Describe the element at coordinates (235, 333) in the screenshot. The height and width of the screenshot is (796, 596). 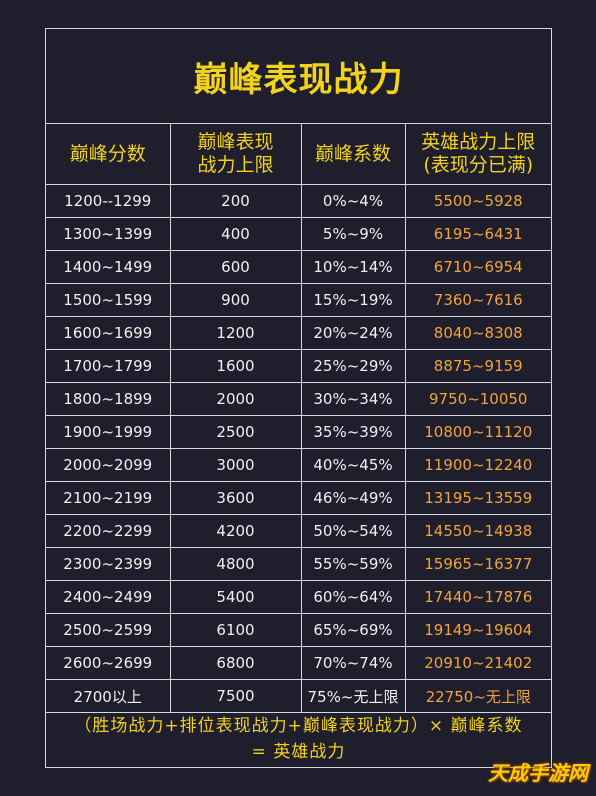
I see `cell-performance-cap: 1200` at that location.